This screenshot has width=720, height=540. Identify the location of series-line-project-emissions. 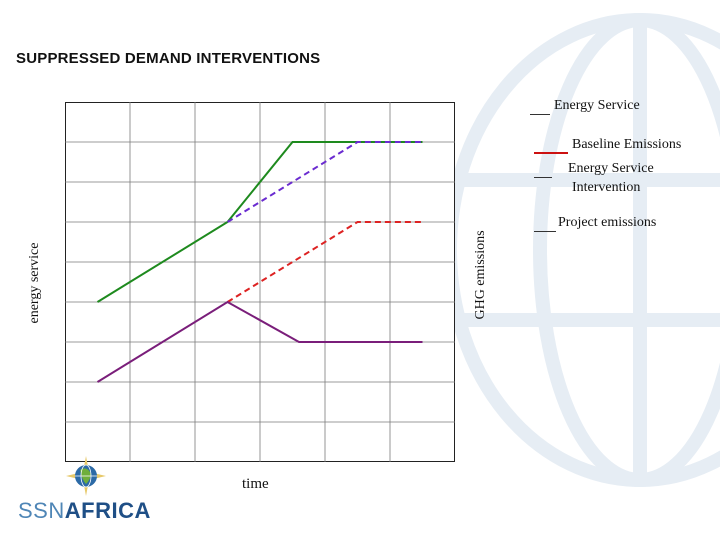
(259, 341).